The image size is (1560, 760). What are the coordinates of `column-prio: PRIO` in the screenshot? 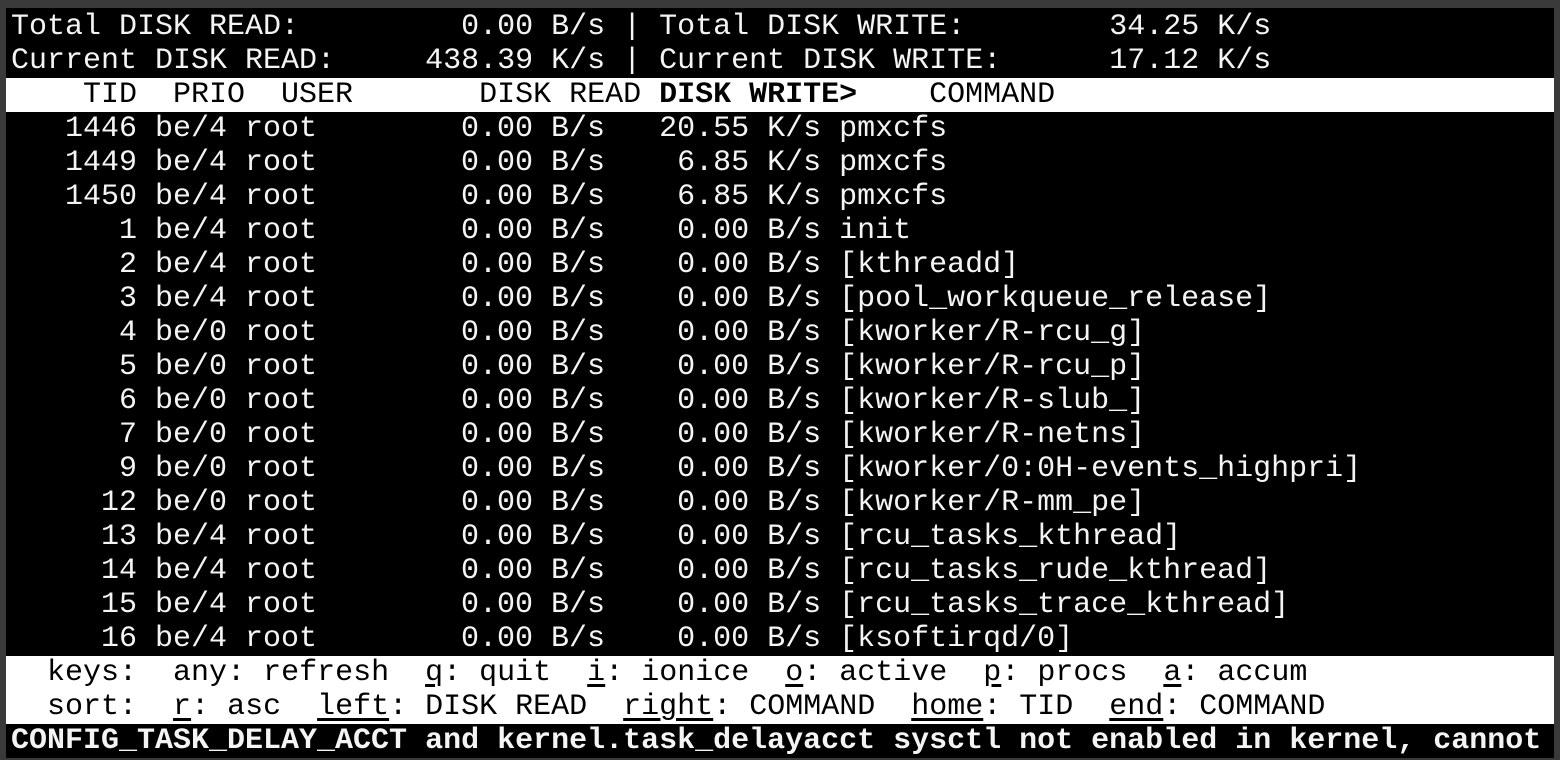 It's located at (209, 95).